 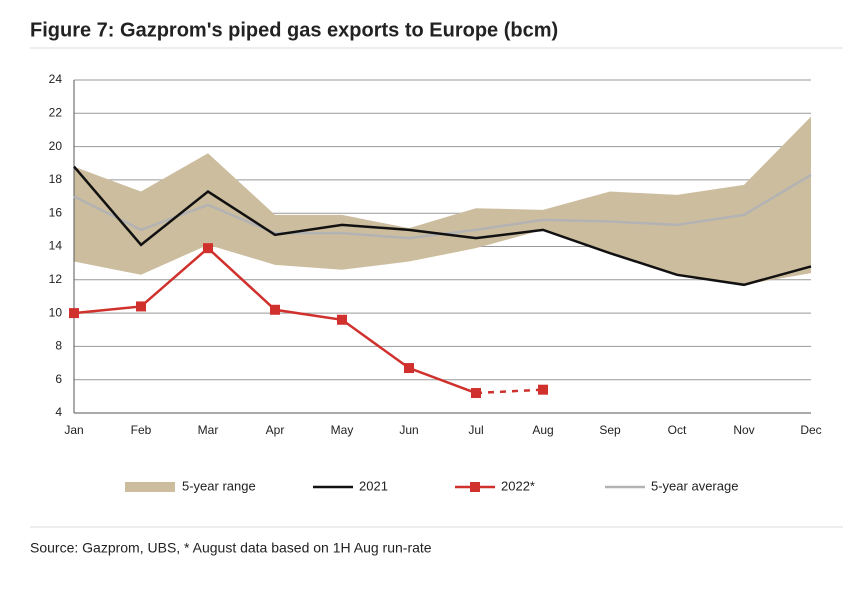 I want to click on x-tick-label: Jan, so click(x=73, y=430).